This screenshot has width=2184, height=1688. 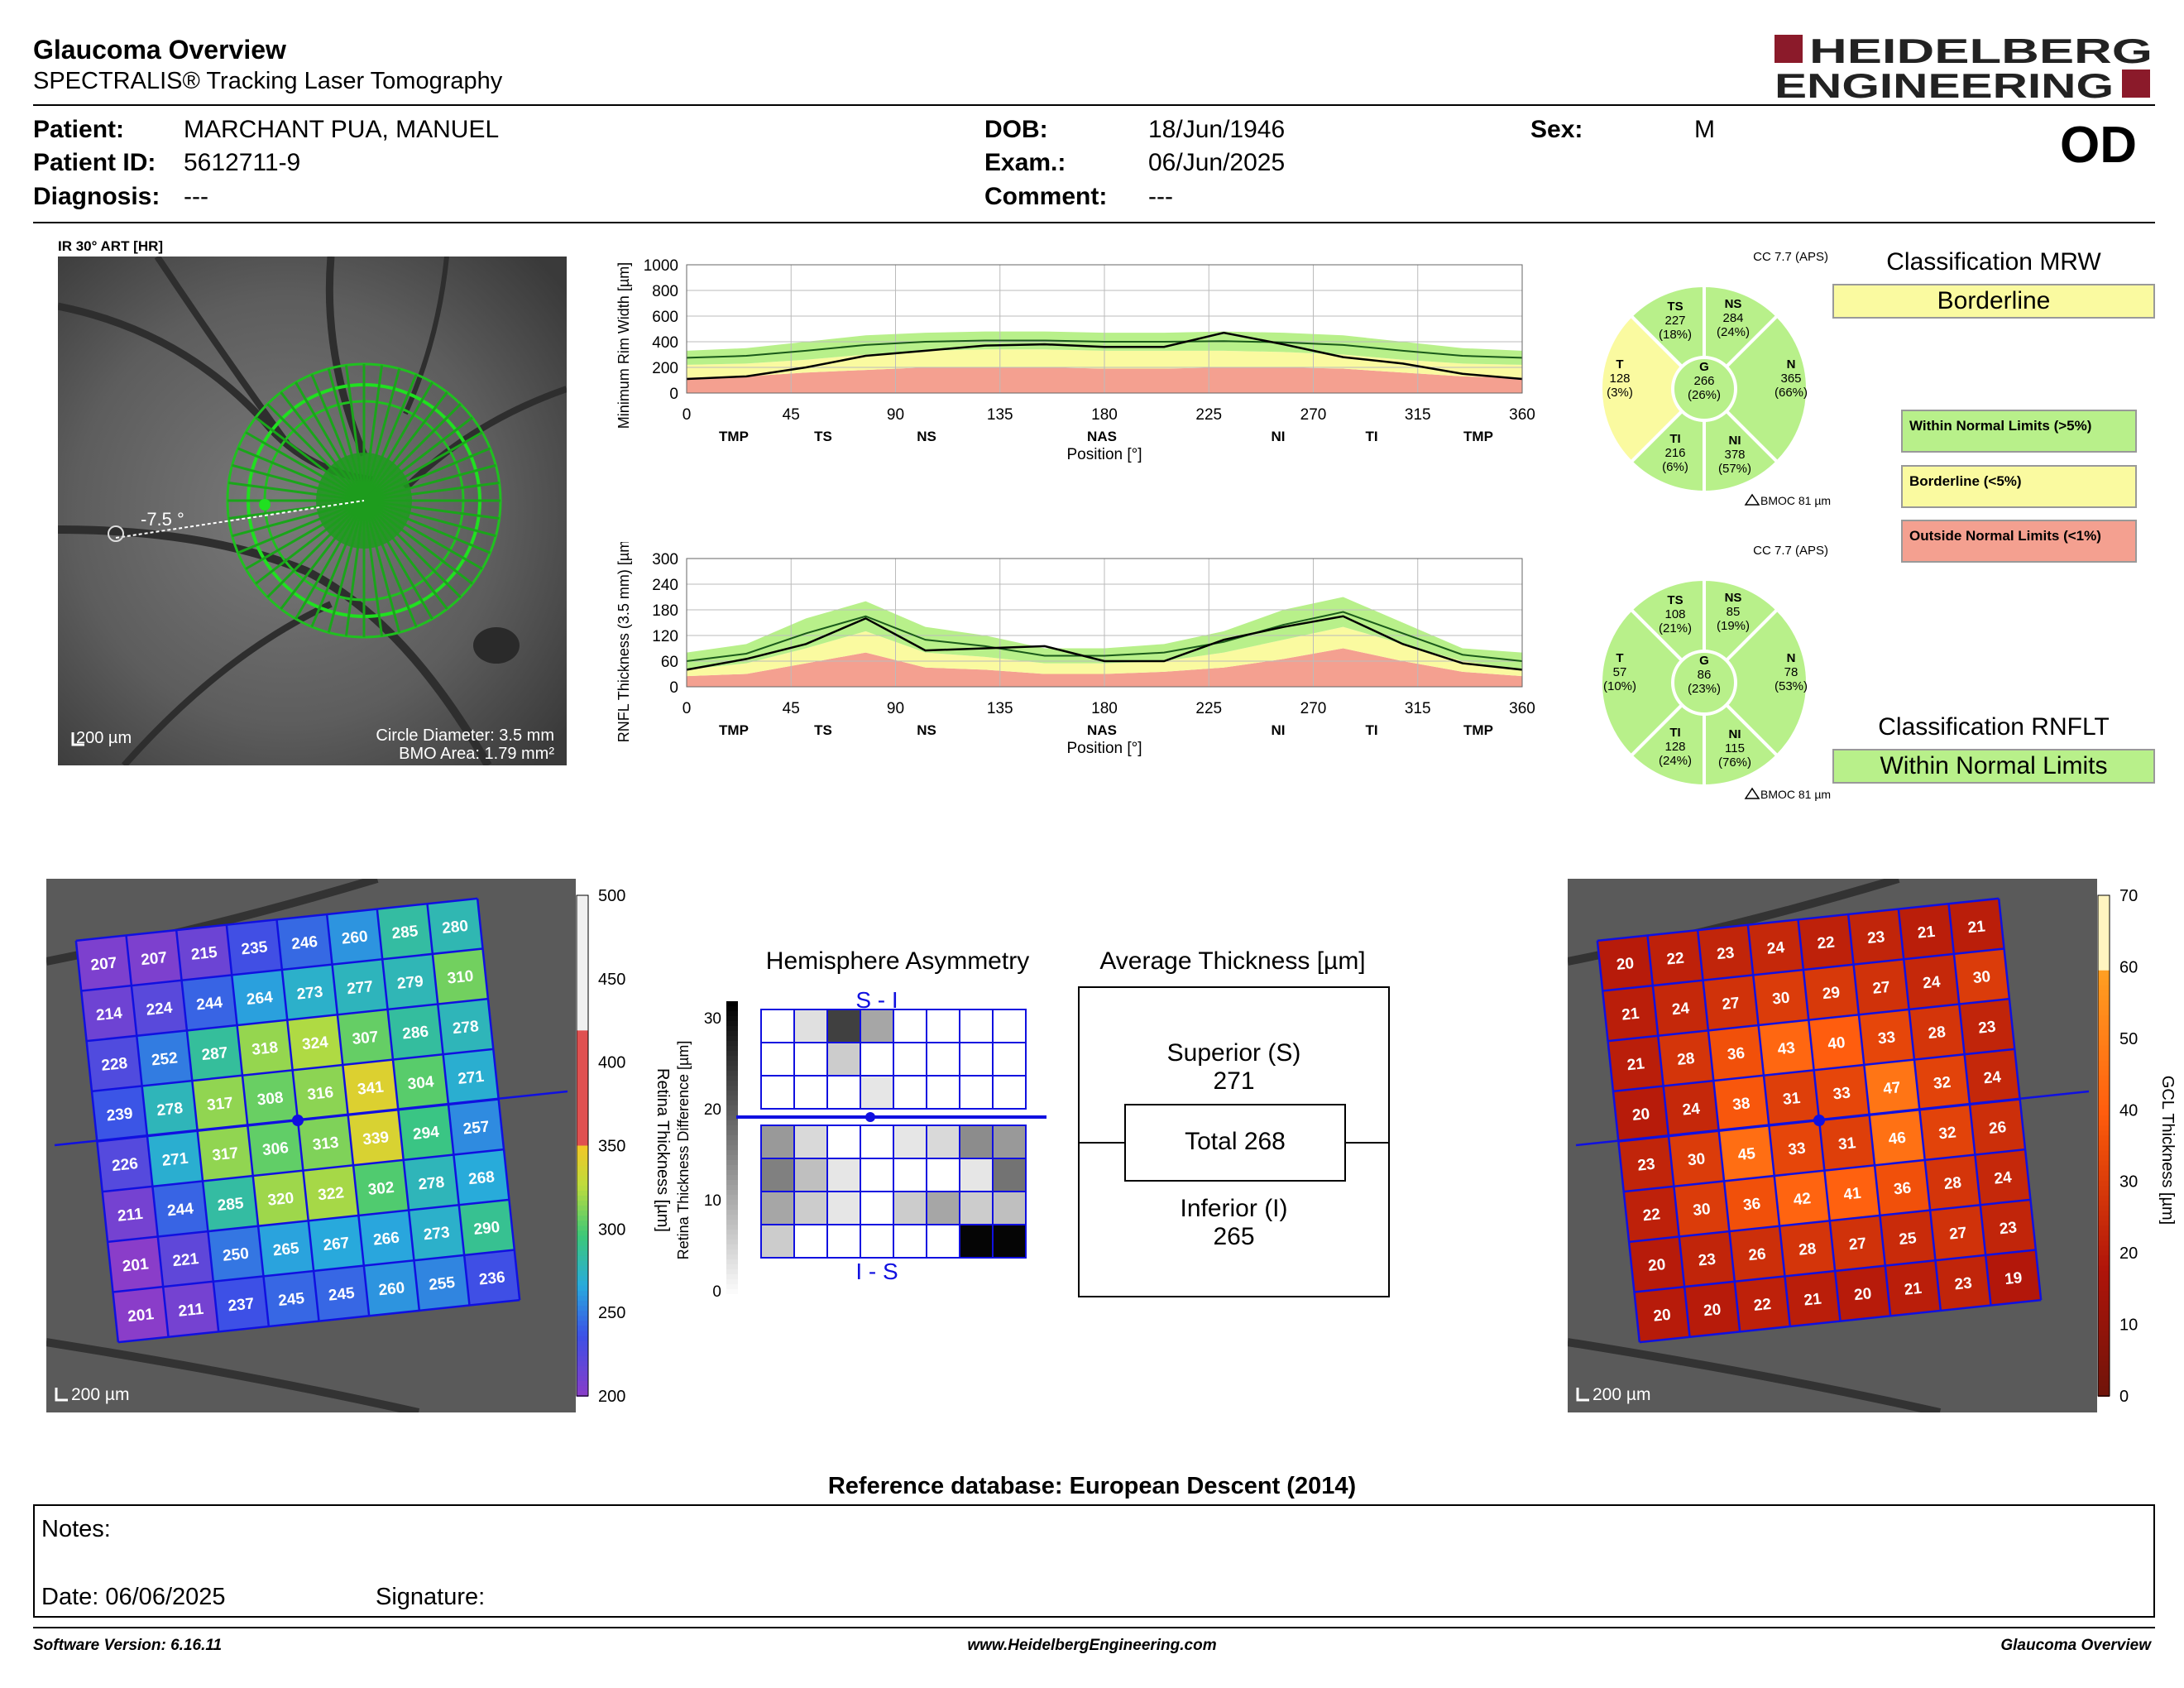 I want to click on map-cell-value: 341, so click(x=371, y=1088).